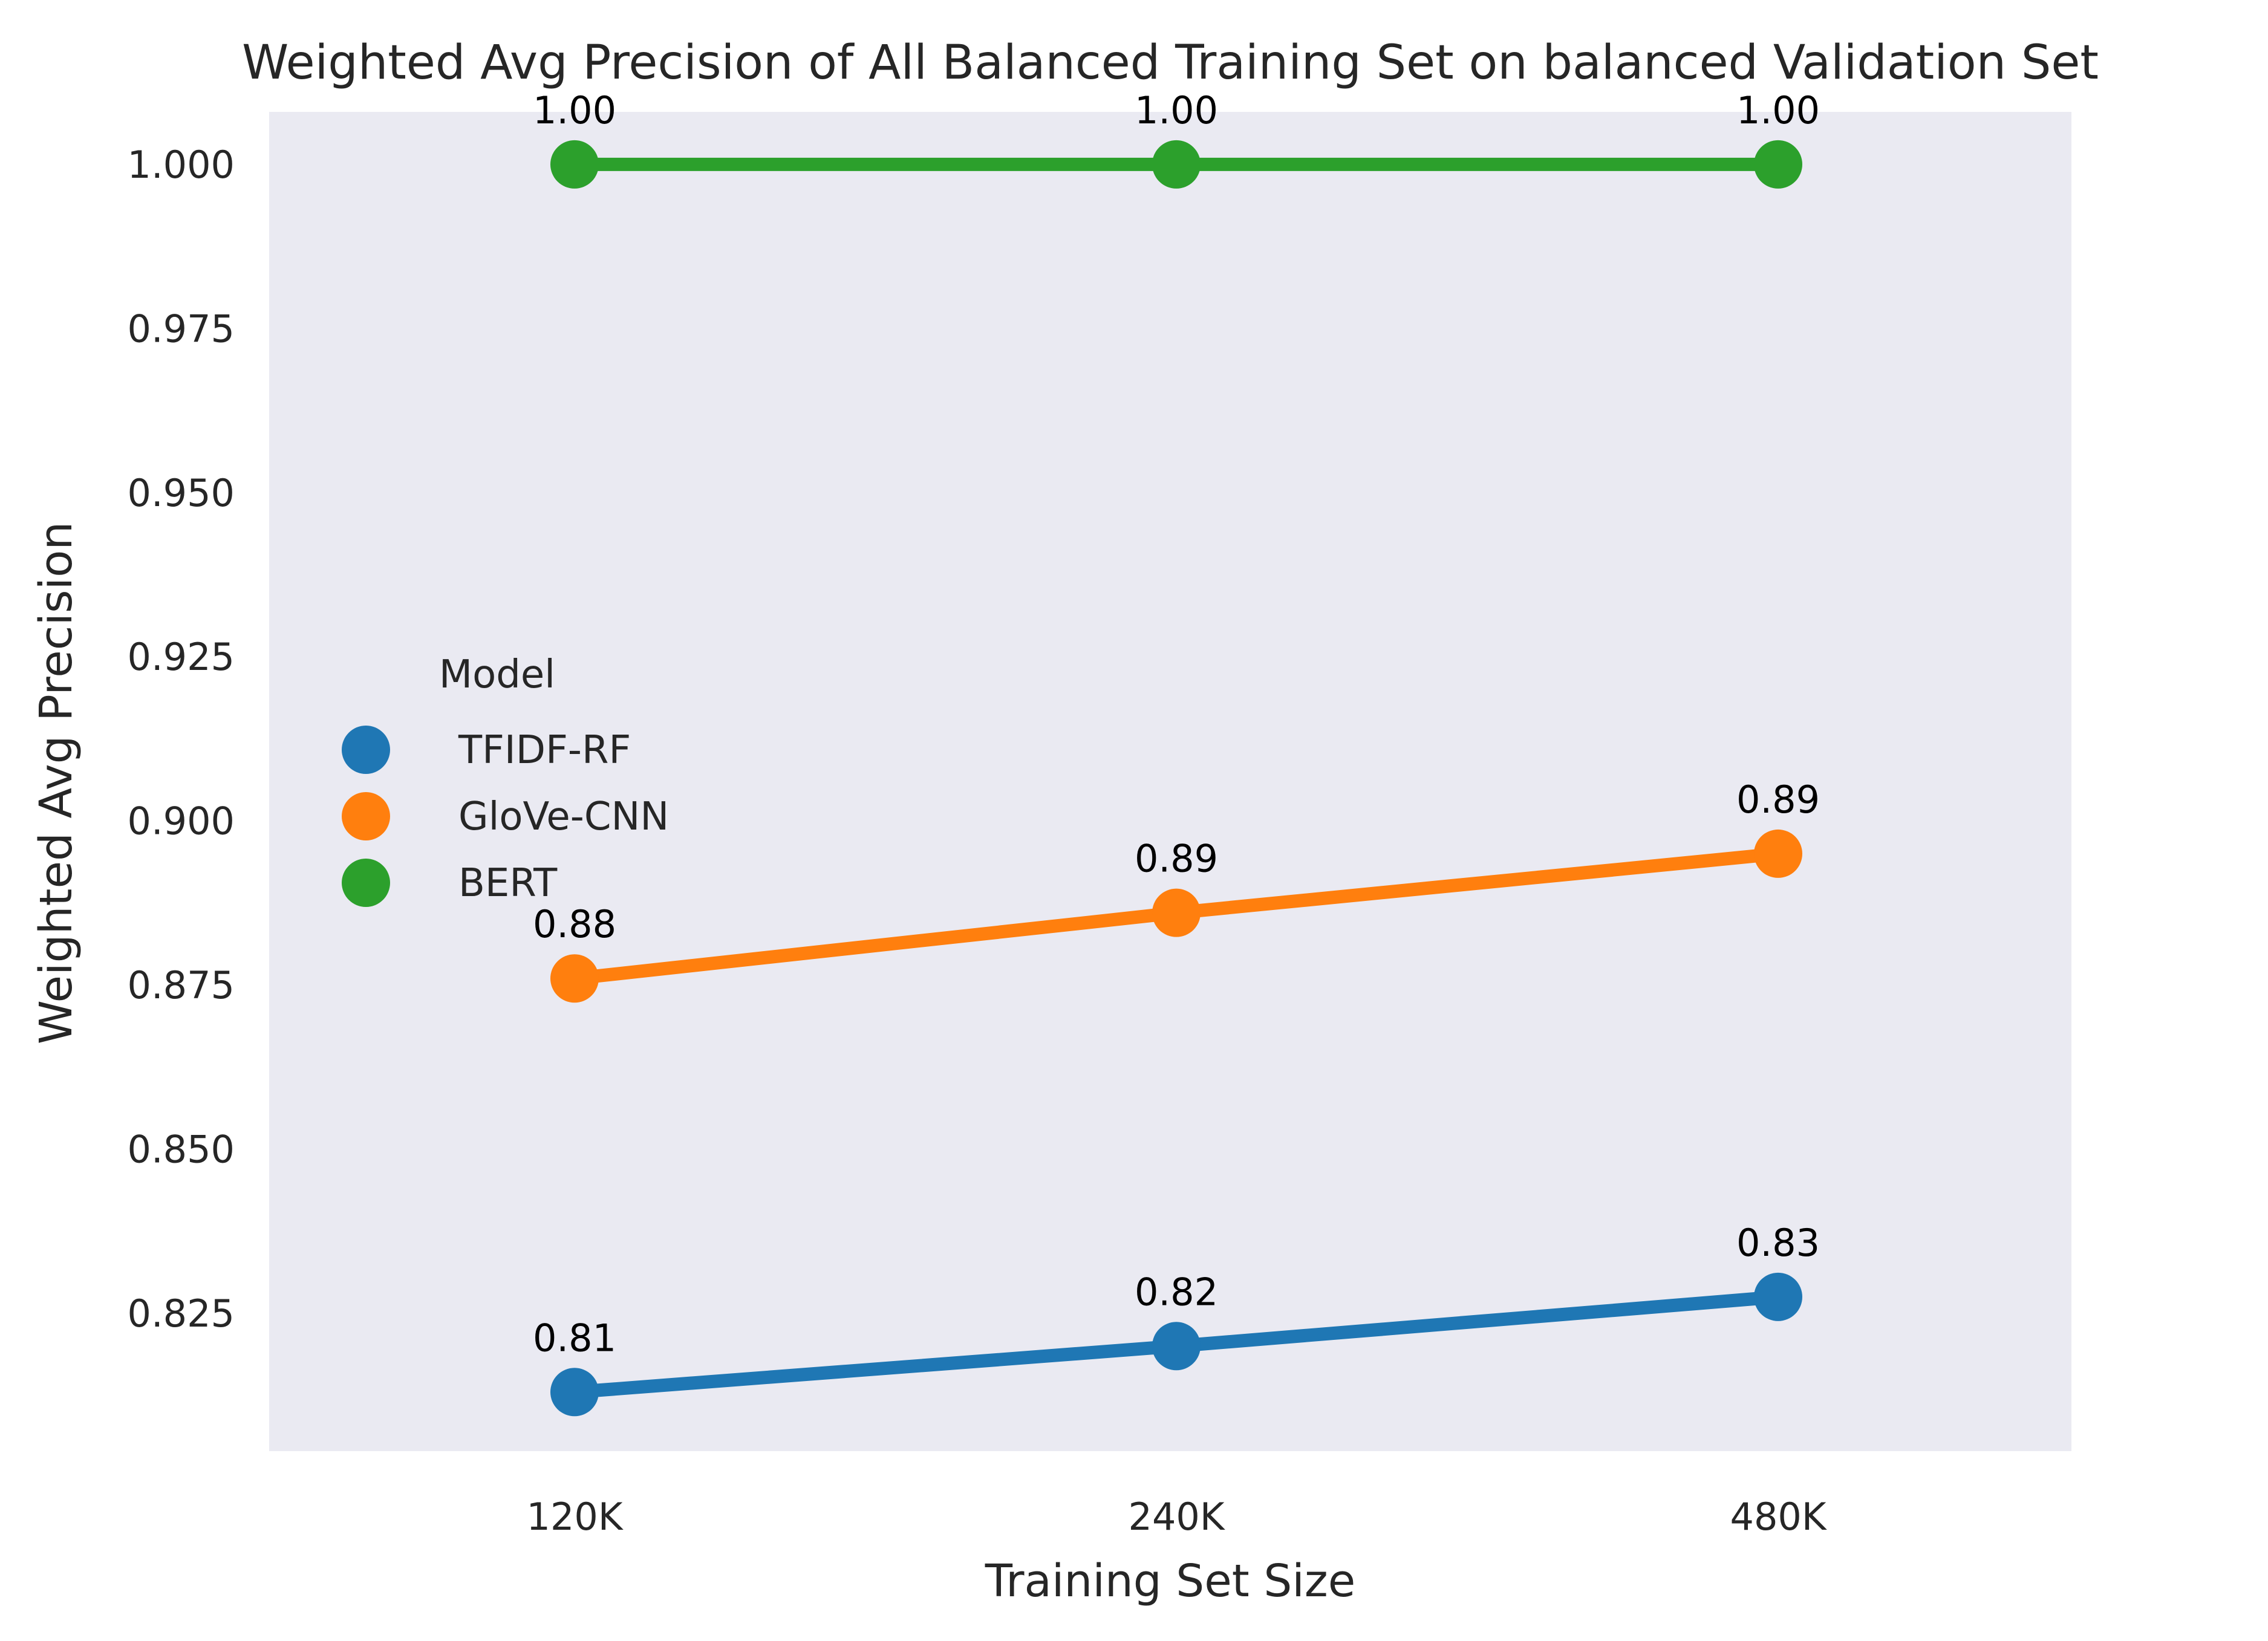 The height and width of the screenshot is (1641, 2268). What do you see at coordinates (56, 783) in the screenshot?
I see `y-axis-label: Weighted Avg Precision` at bounding box center [56, 783].